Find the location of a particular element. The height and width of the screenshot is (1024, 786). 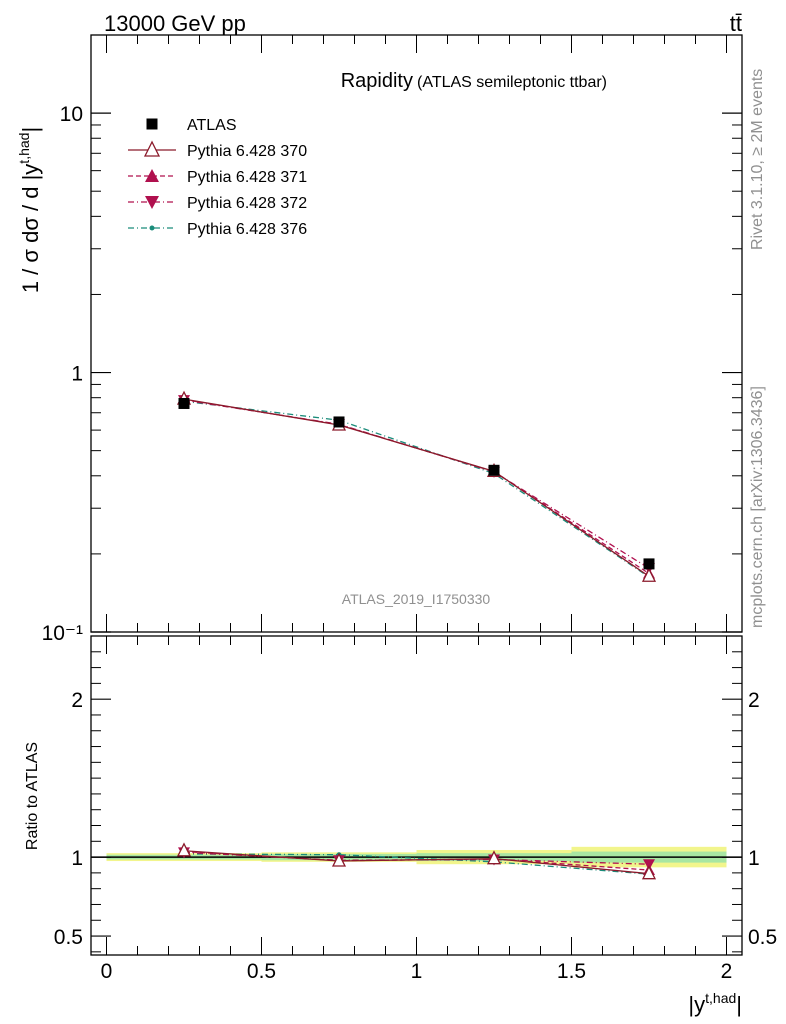

y-axis-label-text: 1 / σ dσ / d |yt,had| is located at coordinates (29, 210).